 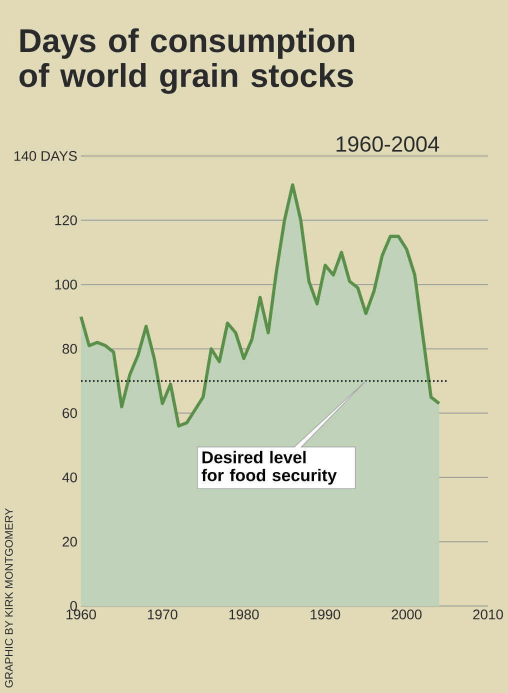 What do you see at coordinates (163, 615) in the screenshot?
I see `x-tick-label: 1970` at bounding box center [163, 615].